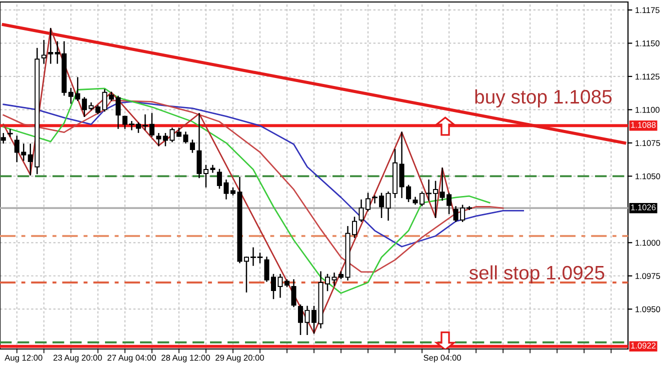  Describe the element at coordinates (442, 358) in the screenshot. I see `x-tick-label: Sep 04:00` at that location.